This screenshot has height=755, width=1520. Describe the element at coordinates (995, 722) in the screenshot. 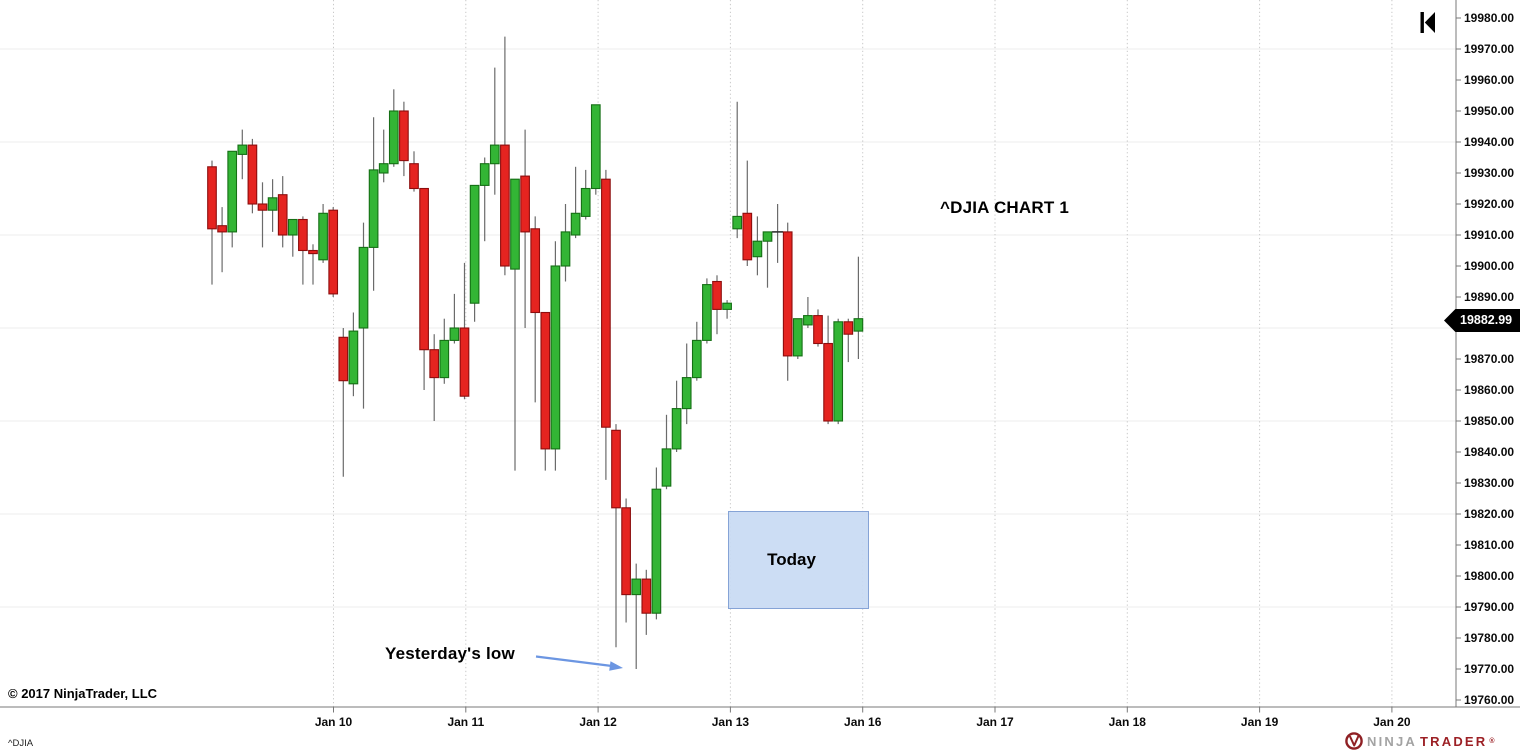

I see `x-tick-label: Jan 17` at that location.